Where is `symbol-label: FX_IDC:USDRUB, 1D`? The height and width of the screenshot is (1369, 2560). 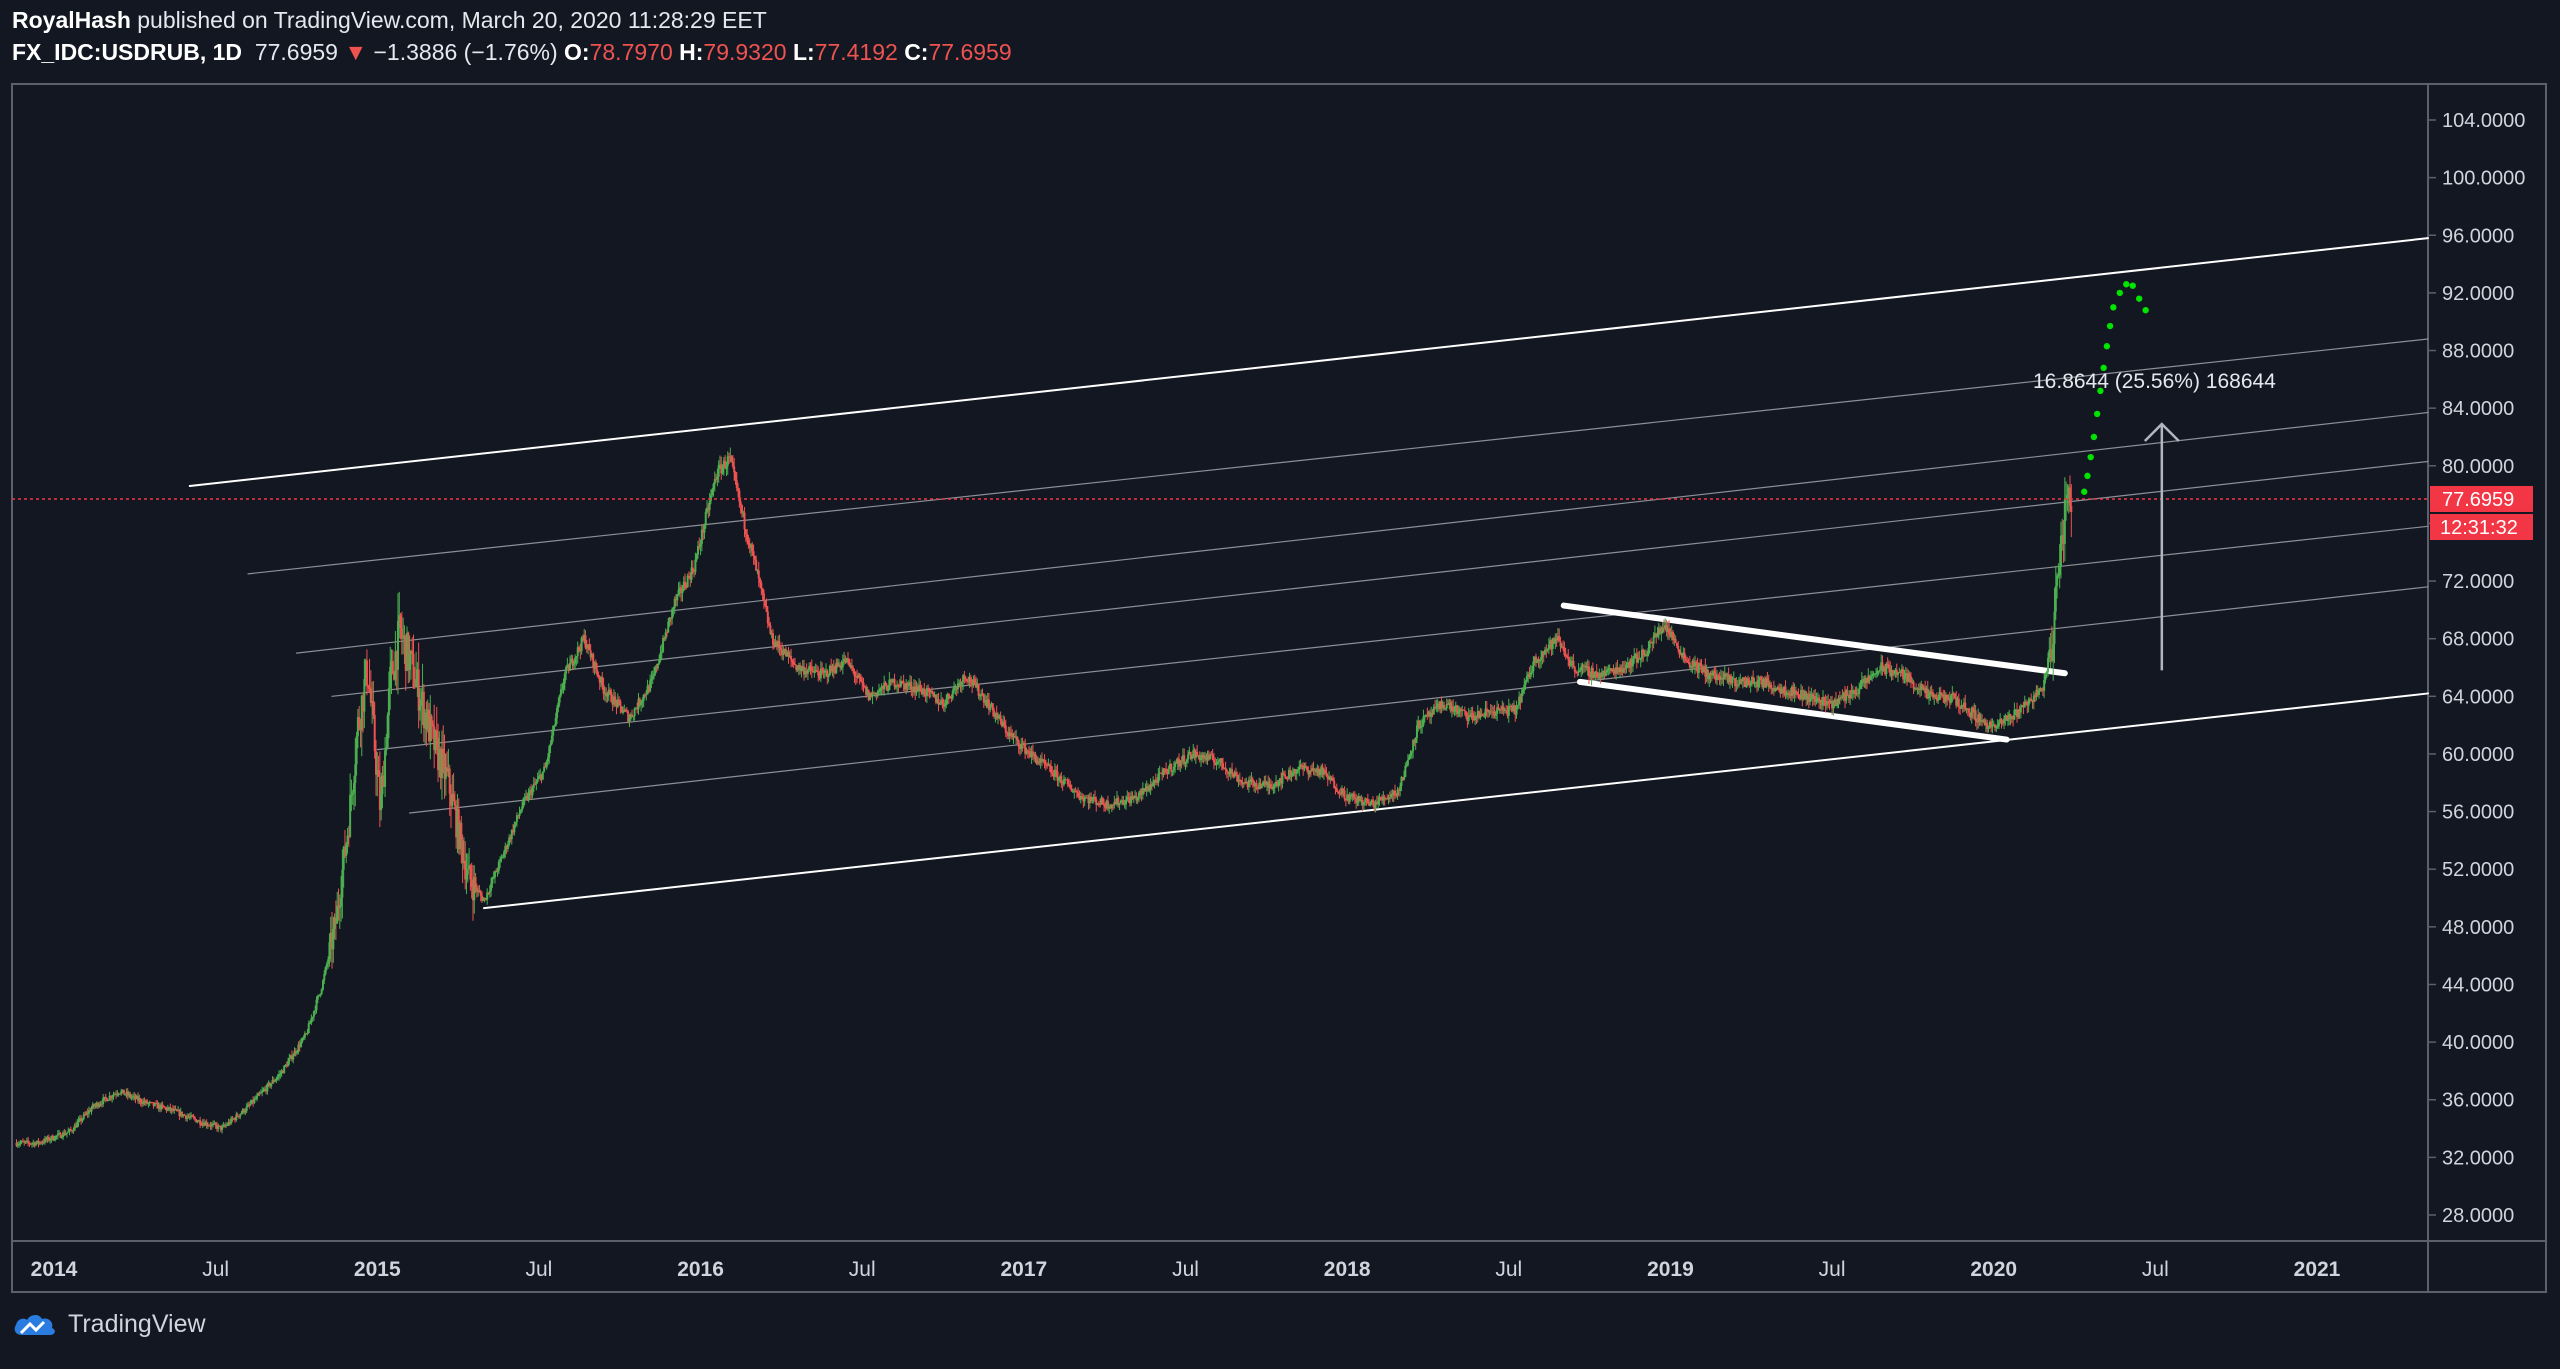 symbol-label: FX_IDC:USDRUB, 1D is located at coordinates (127, 52).